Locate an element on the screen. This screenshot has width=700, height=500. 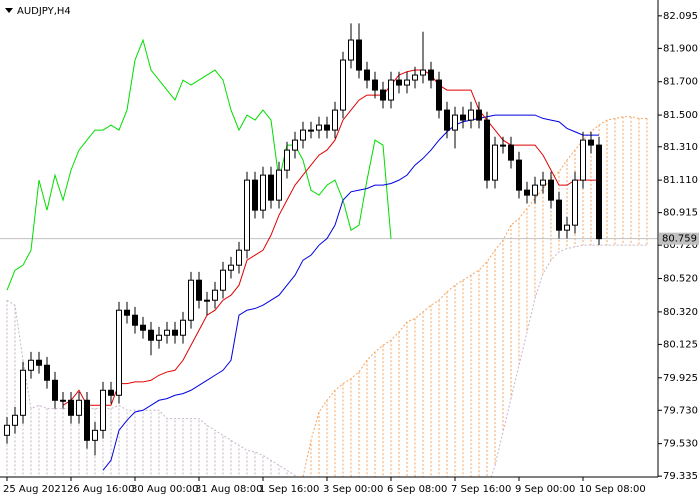
x-tick-label: 6 Sep 08:00 is located at coordinates (417, 489).